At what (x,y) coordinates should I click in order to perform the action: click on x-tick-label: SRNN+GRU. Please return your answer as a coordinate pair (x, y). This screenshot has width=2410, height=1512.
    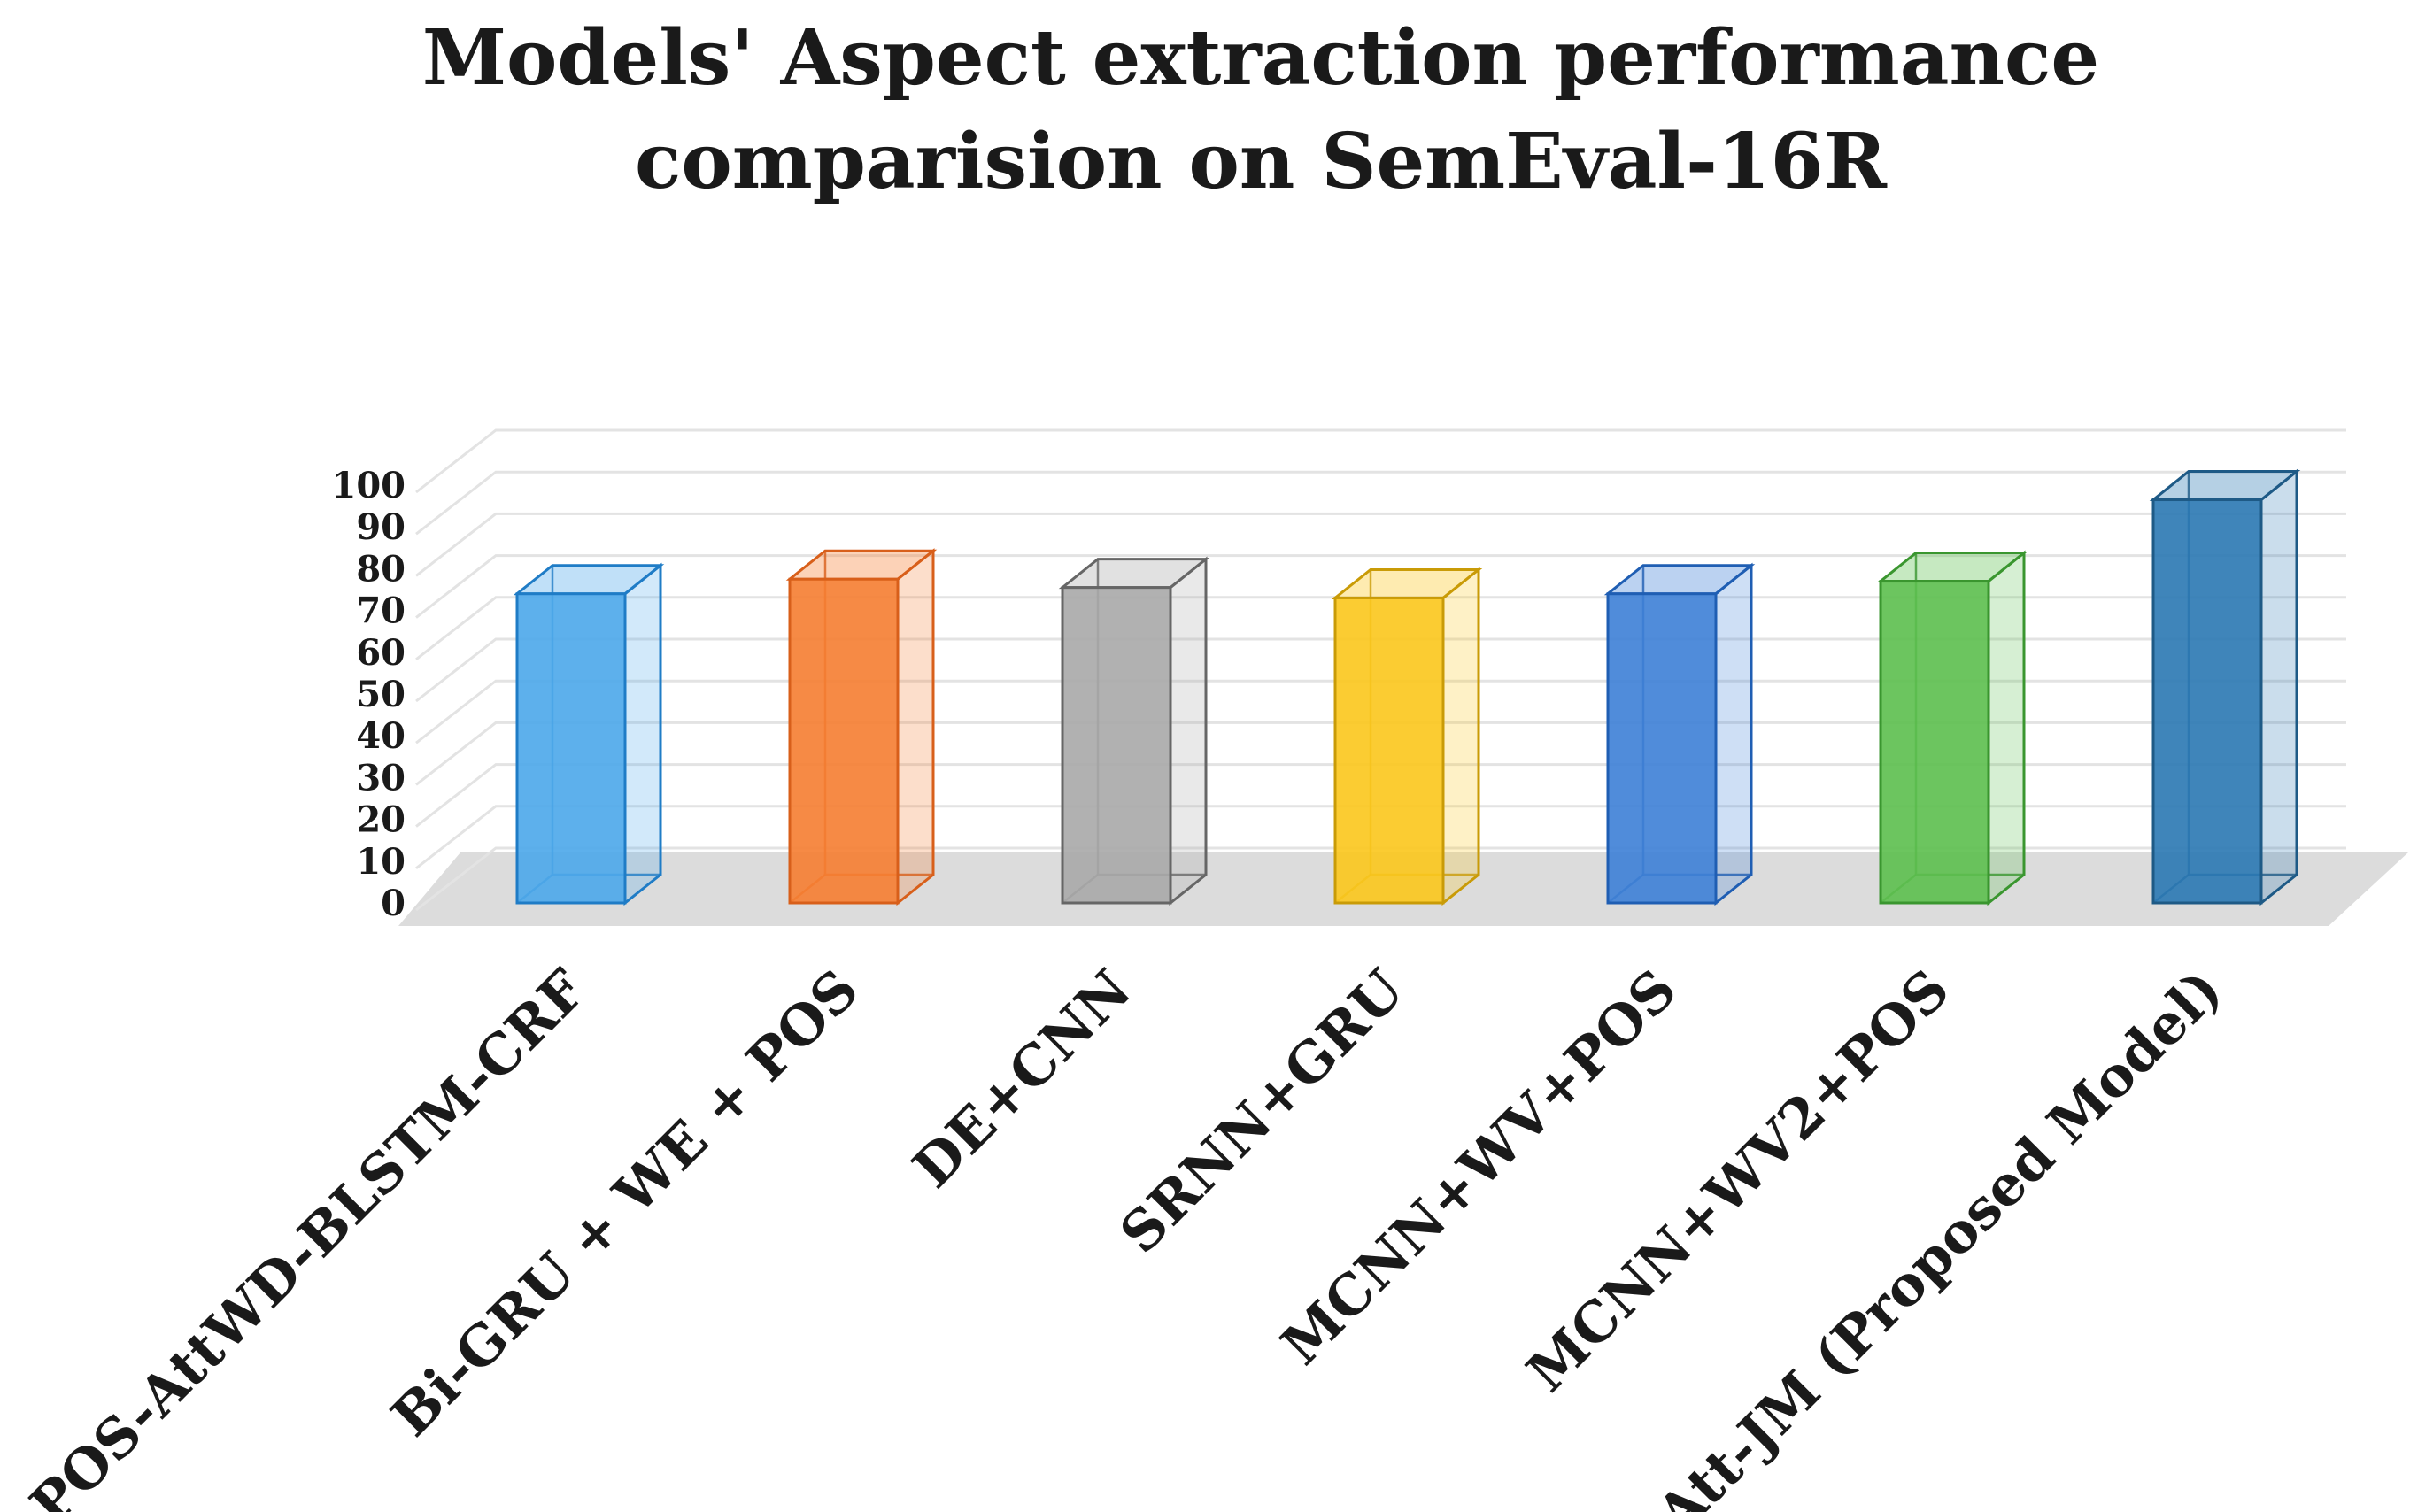
    Looking at the image, I should click on (1262, 1111).